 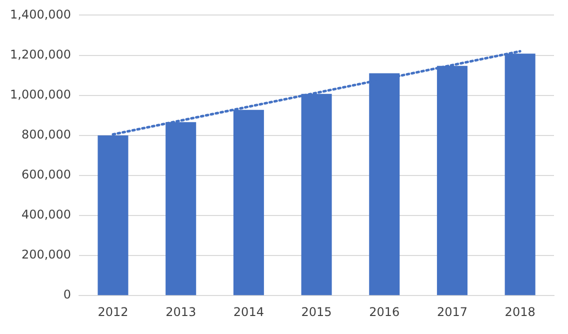 I want to click on x-tick-label: 2014, so click(x=248, y=311).